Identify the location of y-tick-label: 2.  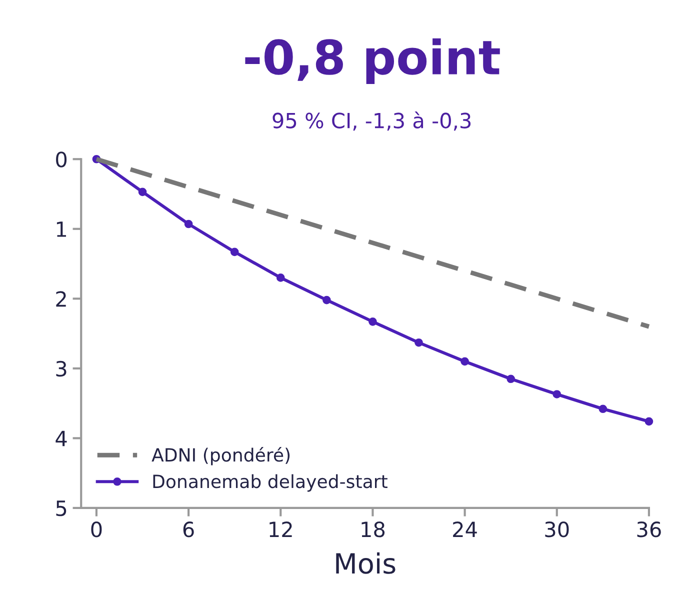
(61, 299).